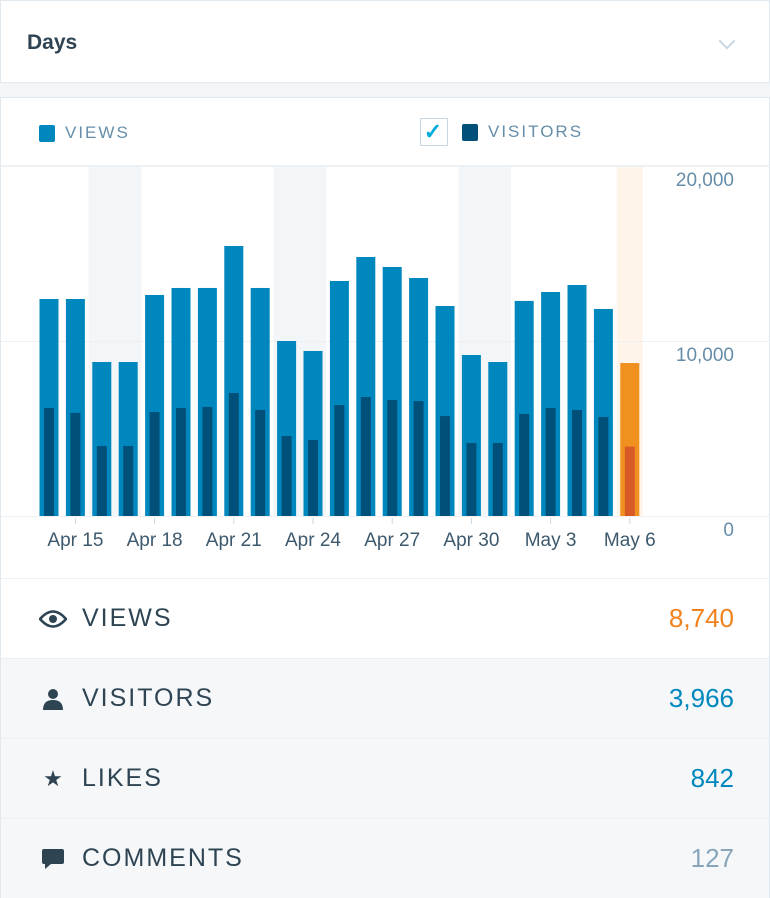  I want to click on x-tick-label: May 3, so click(551, 540).